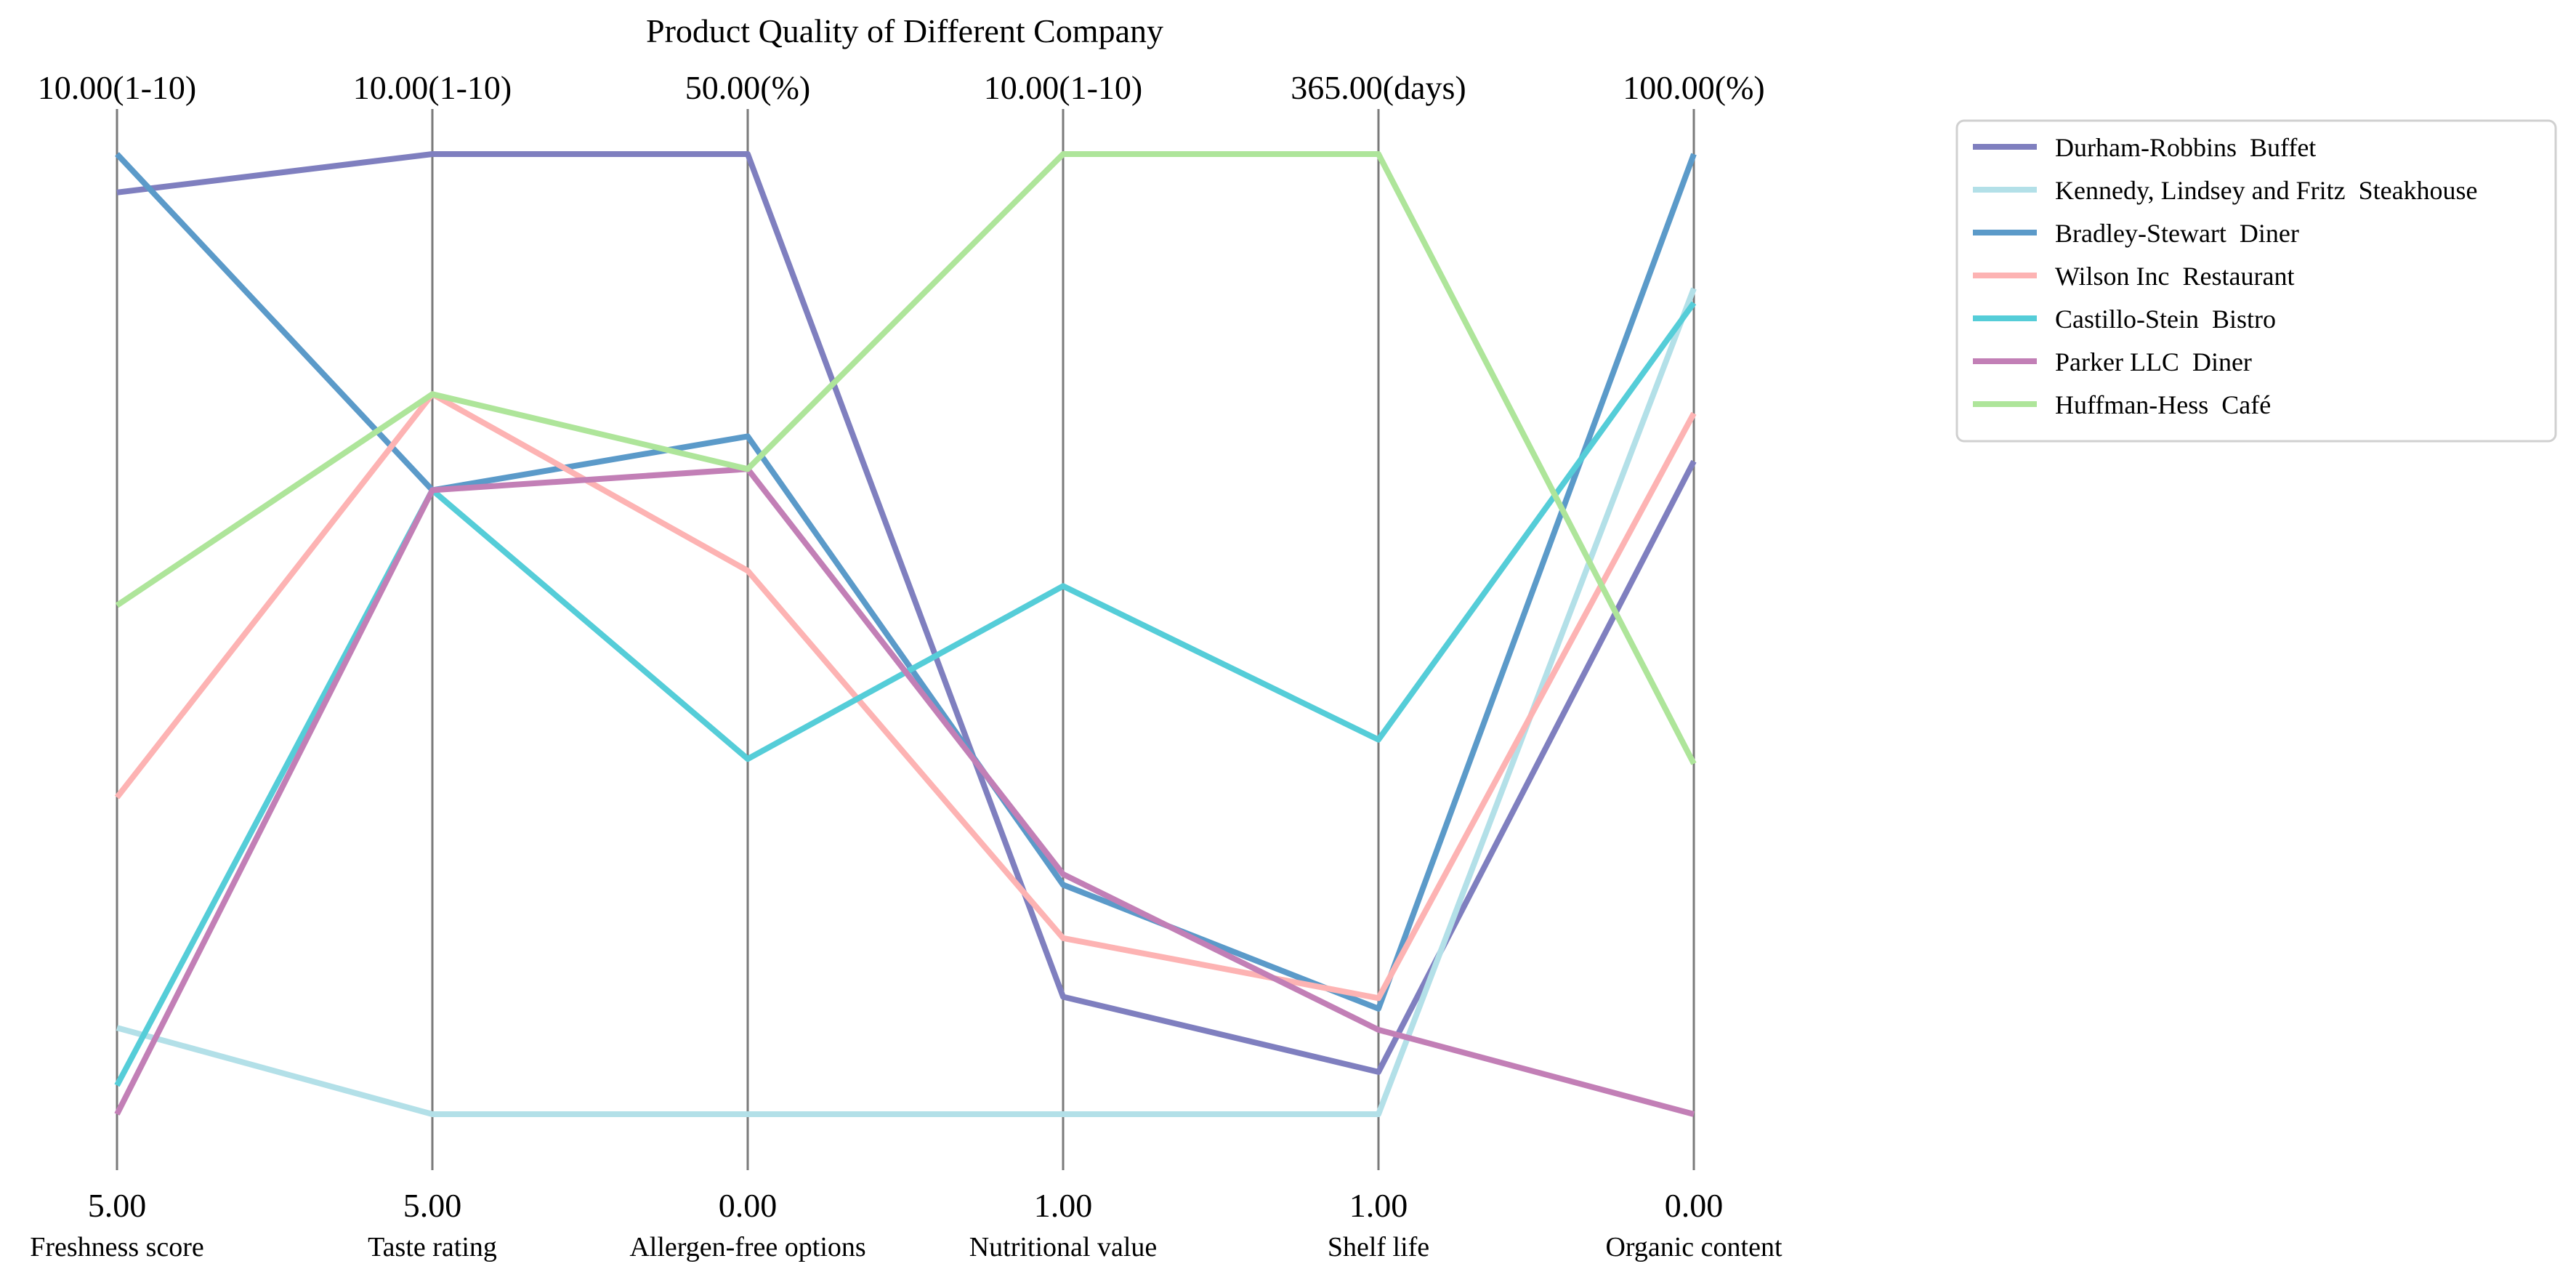 This screenshot has height=1285, width=2576. Describe the element at coordinates (2175, 276) in the screenshot. I see `legend-label-wilson-inc-restaurant: Wilson Inc Restaurant` at that location.